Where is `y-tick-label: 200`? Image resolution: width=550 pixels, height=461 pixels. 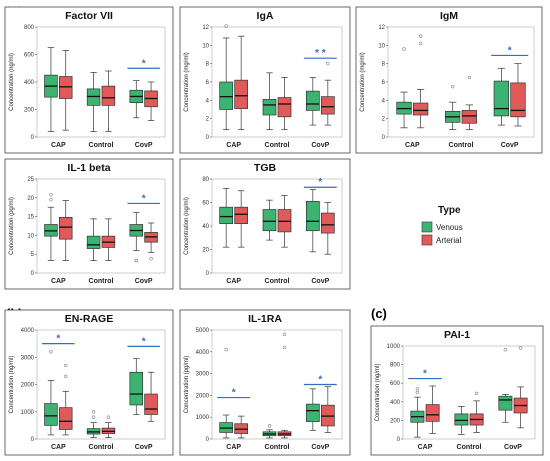 y-tick-label: 200 is located at coordinates (395, 421).